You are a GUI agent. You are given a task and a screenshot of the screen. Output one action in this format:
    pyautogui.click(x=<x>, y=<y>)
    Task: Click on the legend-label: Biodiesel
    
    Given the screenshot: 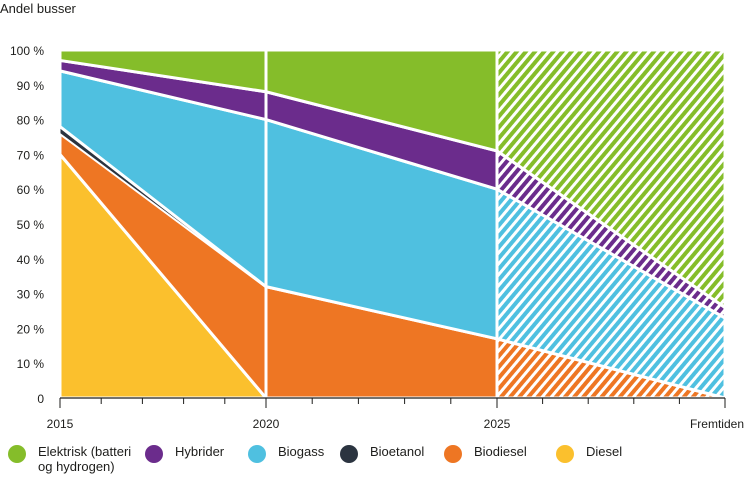 What is the action you would take?
    pyautogui.click(x=500, y=451)
    